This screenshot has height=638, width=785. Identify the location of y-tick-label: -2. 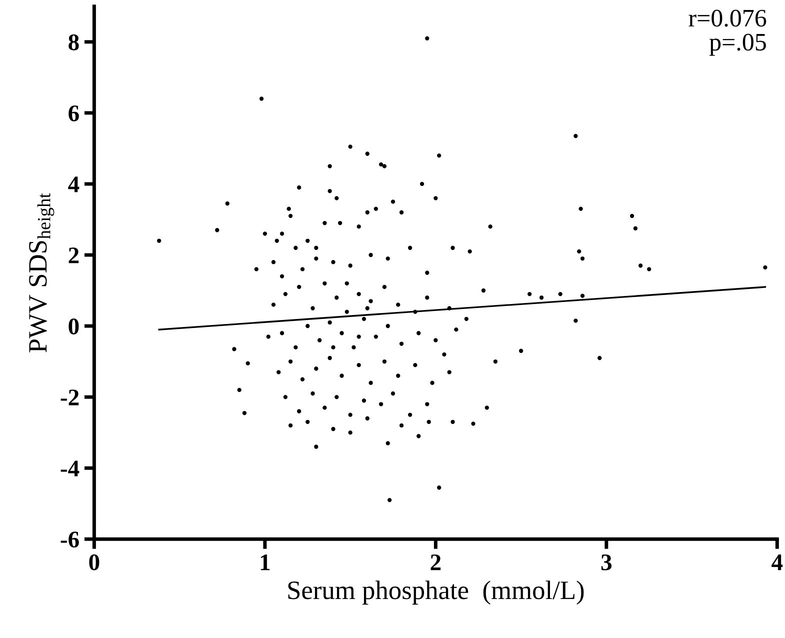
(69, 398).